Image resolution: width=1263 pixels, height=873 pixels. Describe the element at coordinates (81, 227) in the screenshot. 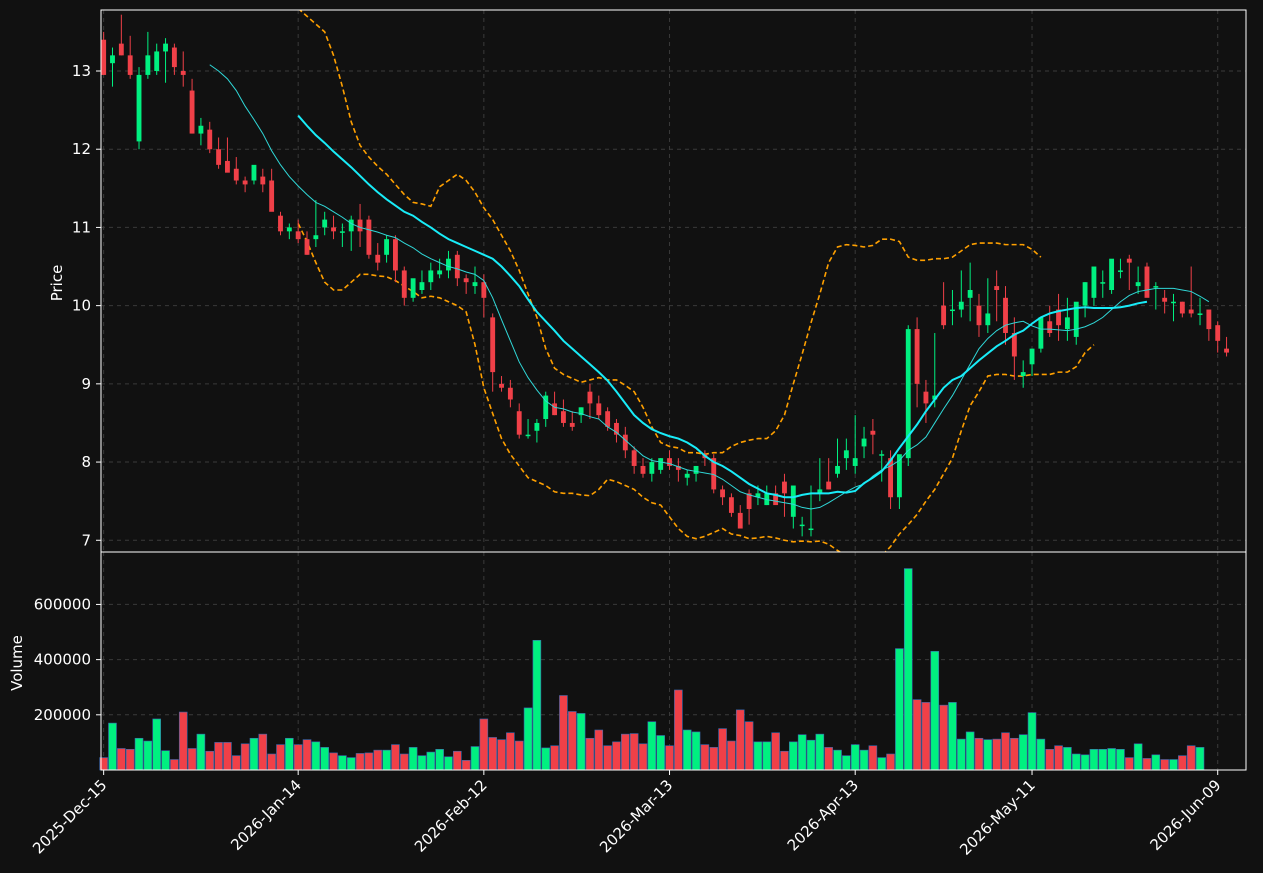

I see `price-tick-label: 11` at that location.